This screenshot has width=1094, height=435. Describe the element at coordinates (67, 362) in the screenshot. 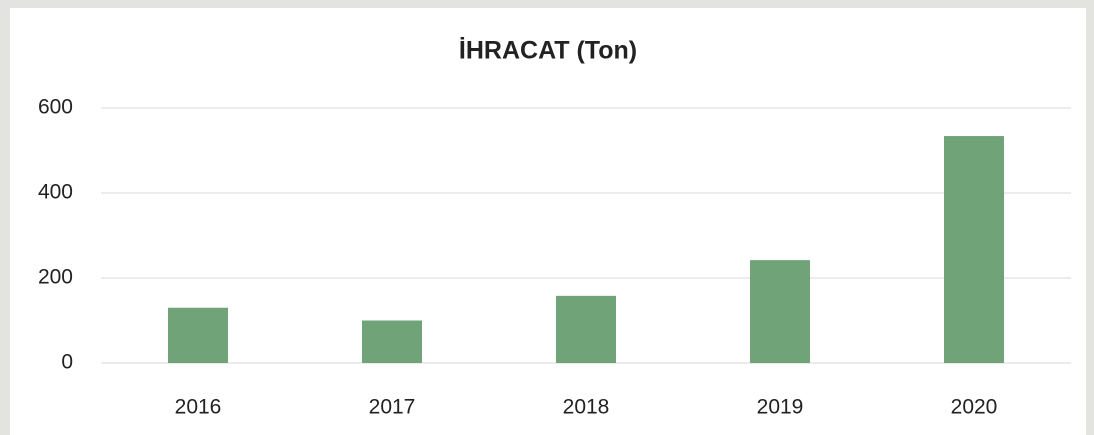

I see `y-tick-label: 0` at that location.